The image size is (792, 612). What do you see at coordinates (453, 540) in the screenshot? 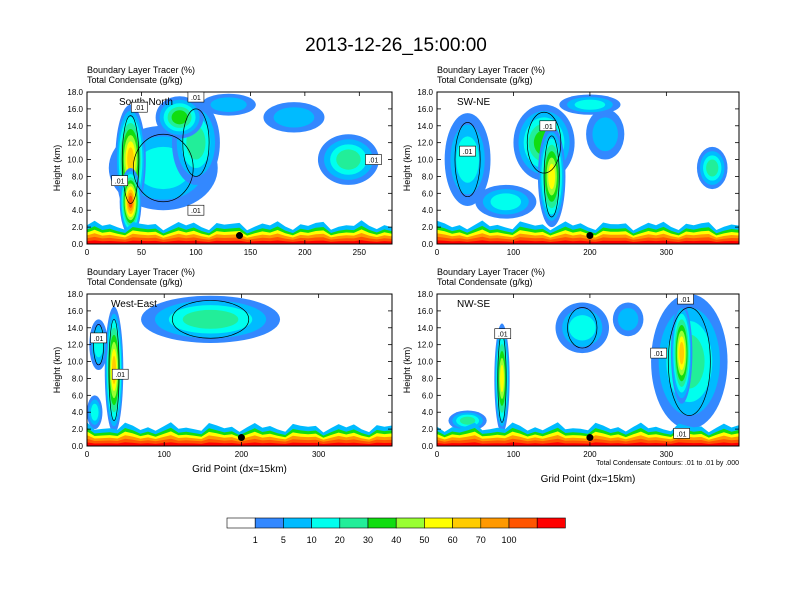
I see `colorbar-label: 60` at bounding box center [453, 540].